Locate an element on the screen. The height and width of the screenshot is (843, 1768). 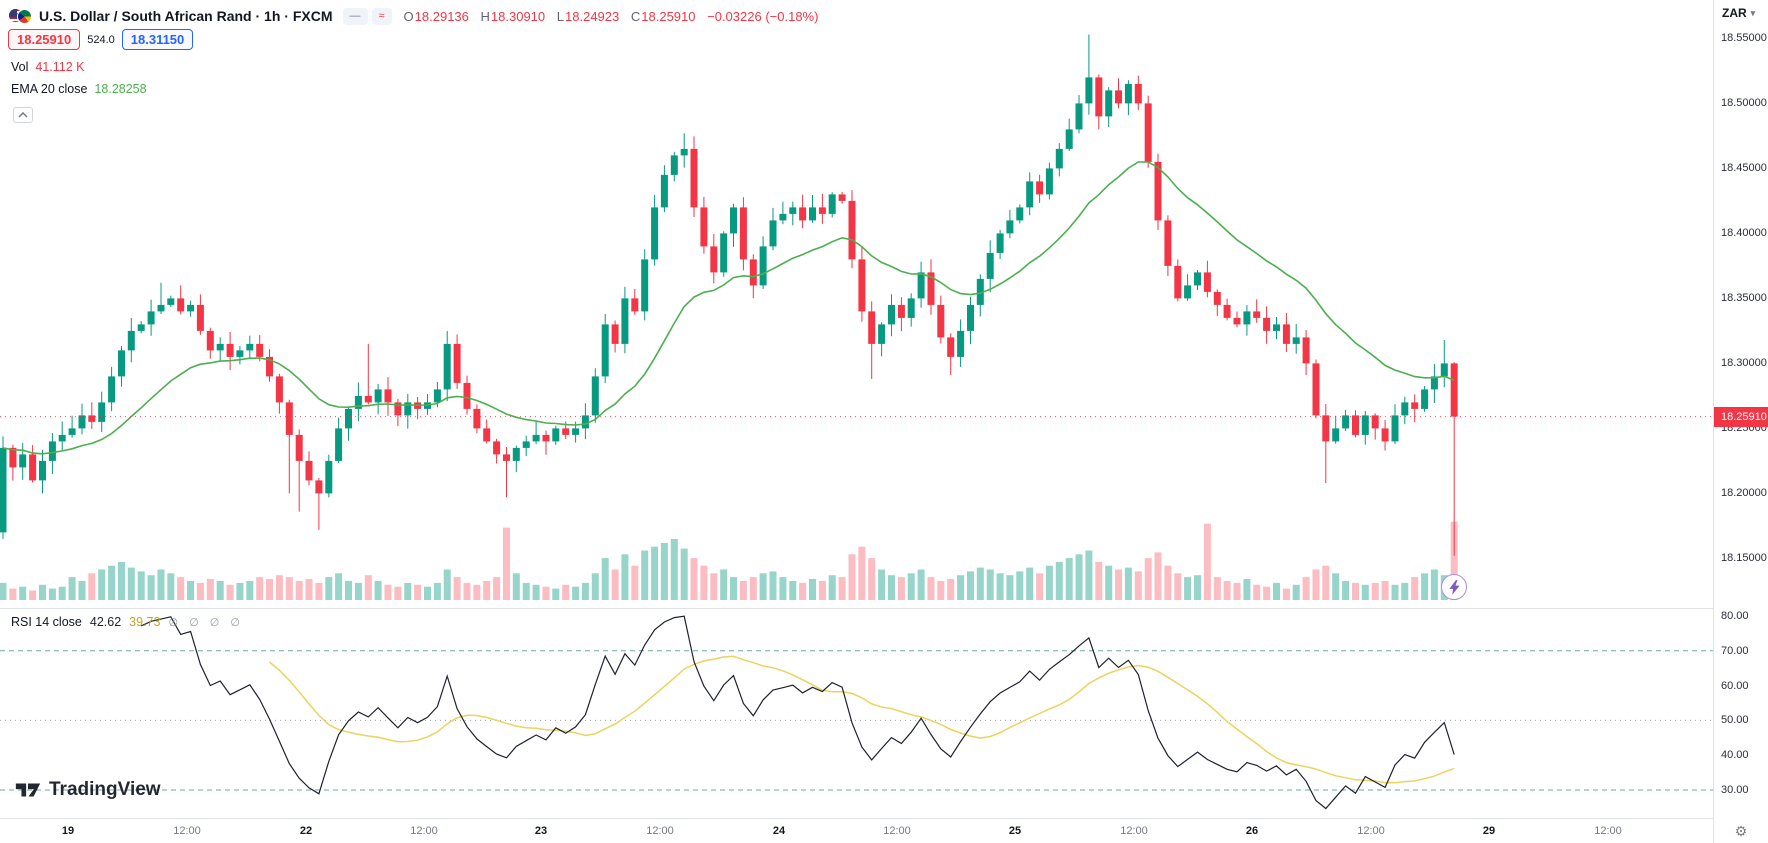
rsi-axis-label: 80.00 is located at coordinates (1735, 616).